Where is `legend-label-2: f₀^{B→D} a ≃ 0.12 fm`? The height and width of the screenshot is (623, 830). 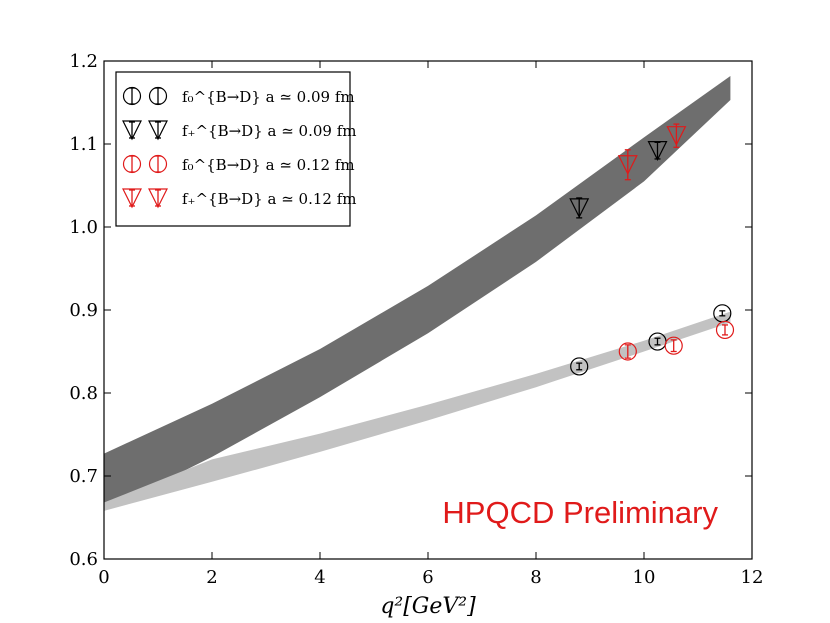 legend-label-2: f₀^{B→D} a ≃ 0.12 fm is located at coordinates (268, 165).